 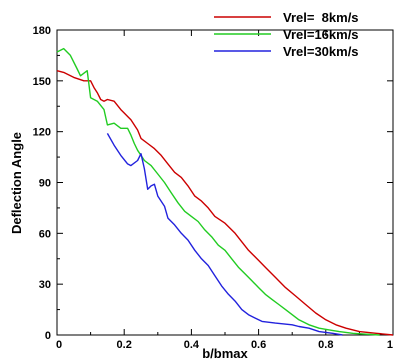 I want to click on legend: Vrel= 8km/s Vrel=16km/s Vrel=30km/s, so click(x=286, y=34).